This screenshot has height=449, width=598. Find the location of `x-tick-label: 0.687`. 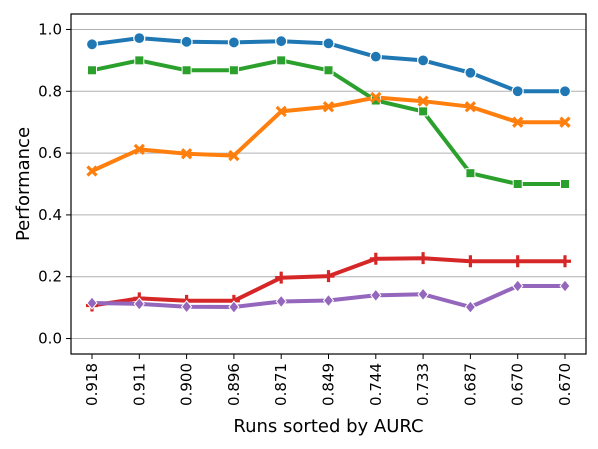

x-tick-label: 0.687 is located at coordinates (470, 384).